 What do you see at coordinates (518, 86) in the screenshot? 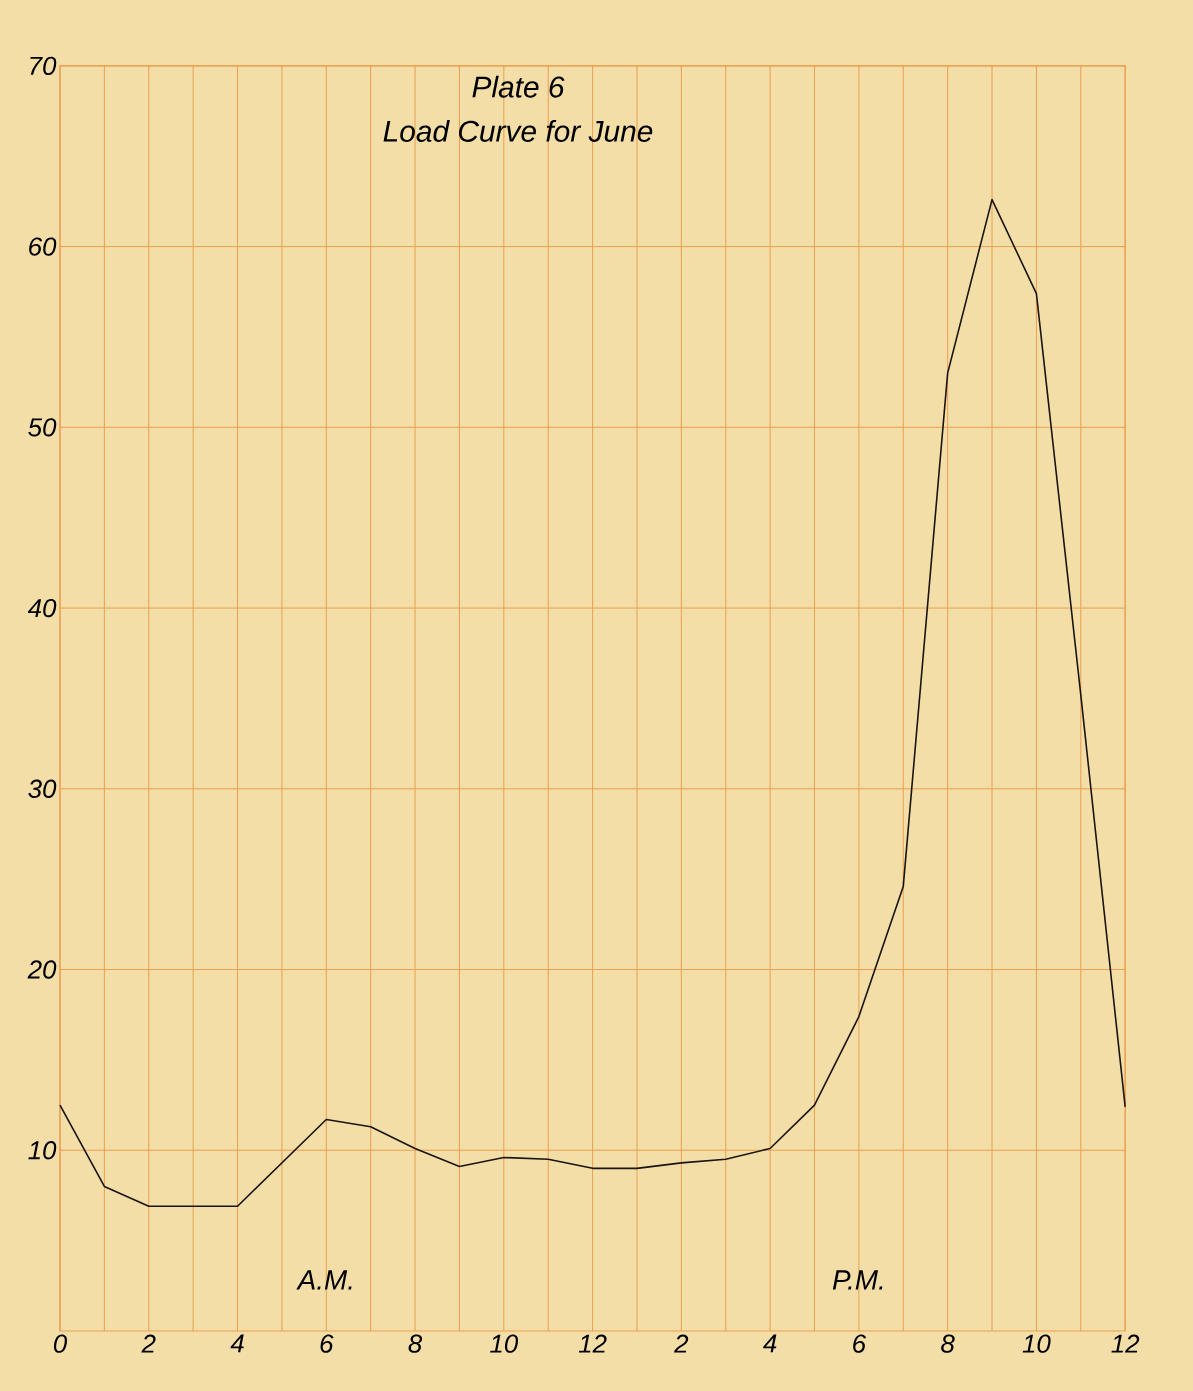
I see `chart-title: Plate 6` at bounding box center [518, 86].